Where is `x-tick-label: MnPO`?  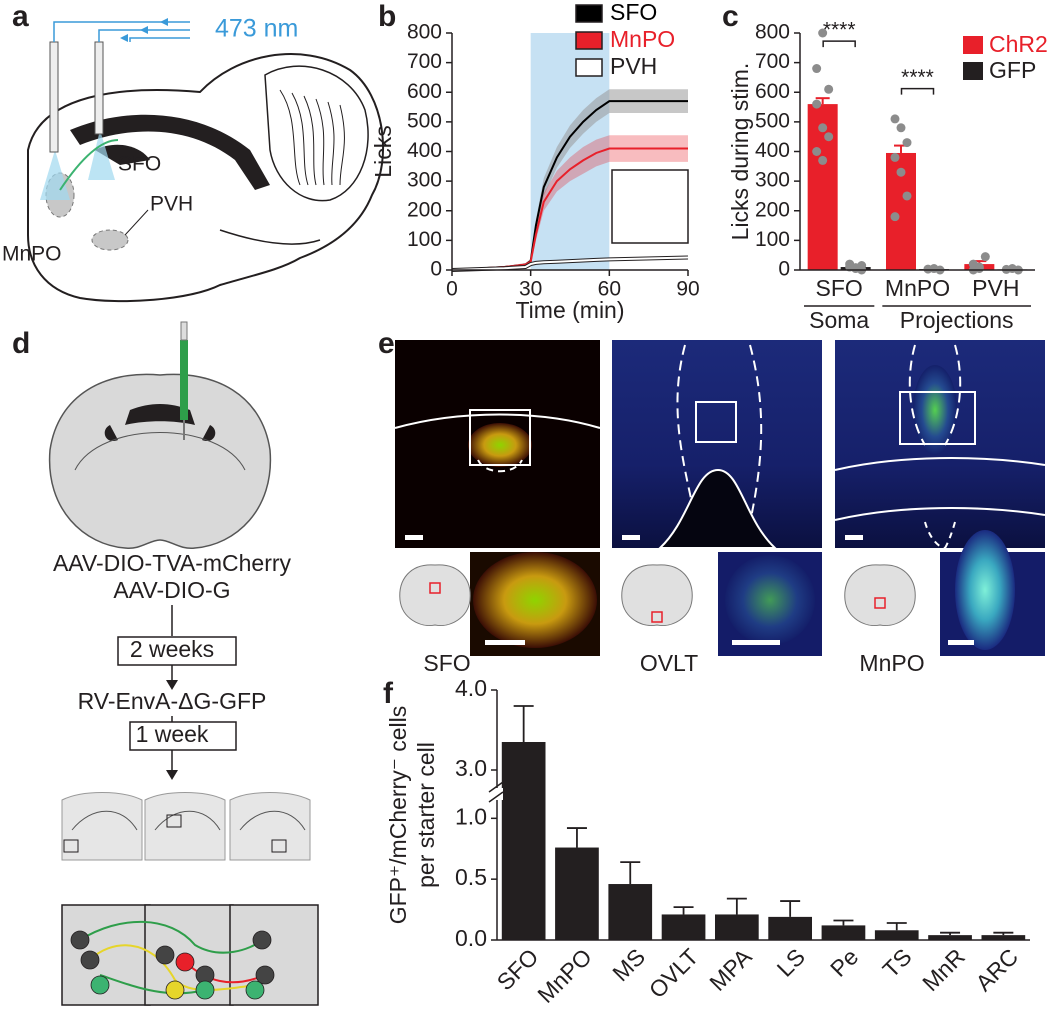
x-tick-label: MnPO is located at coordinates (917, 288).